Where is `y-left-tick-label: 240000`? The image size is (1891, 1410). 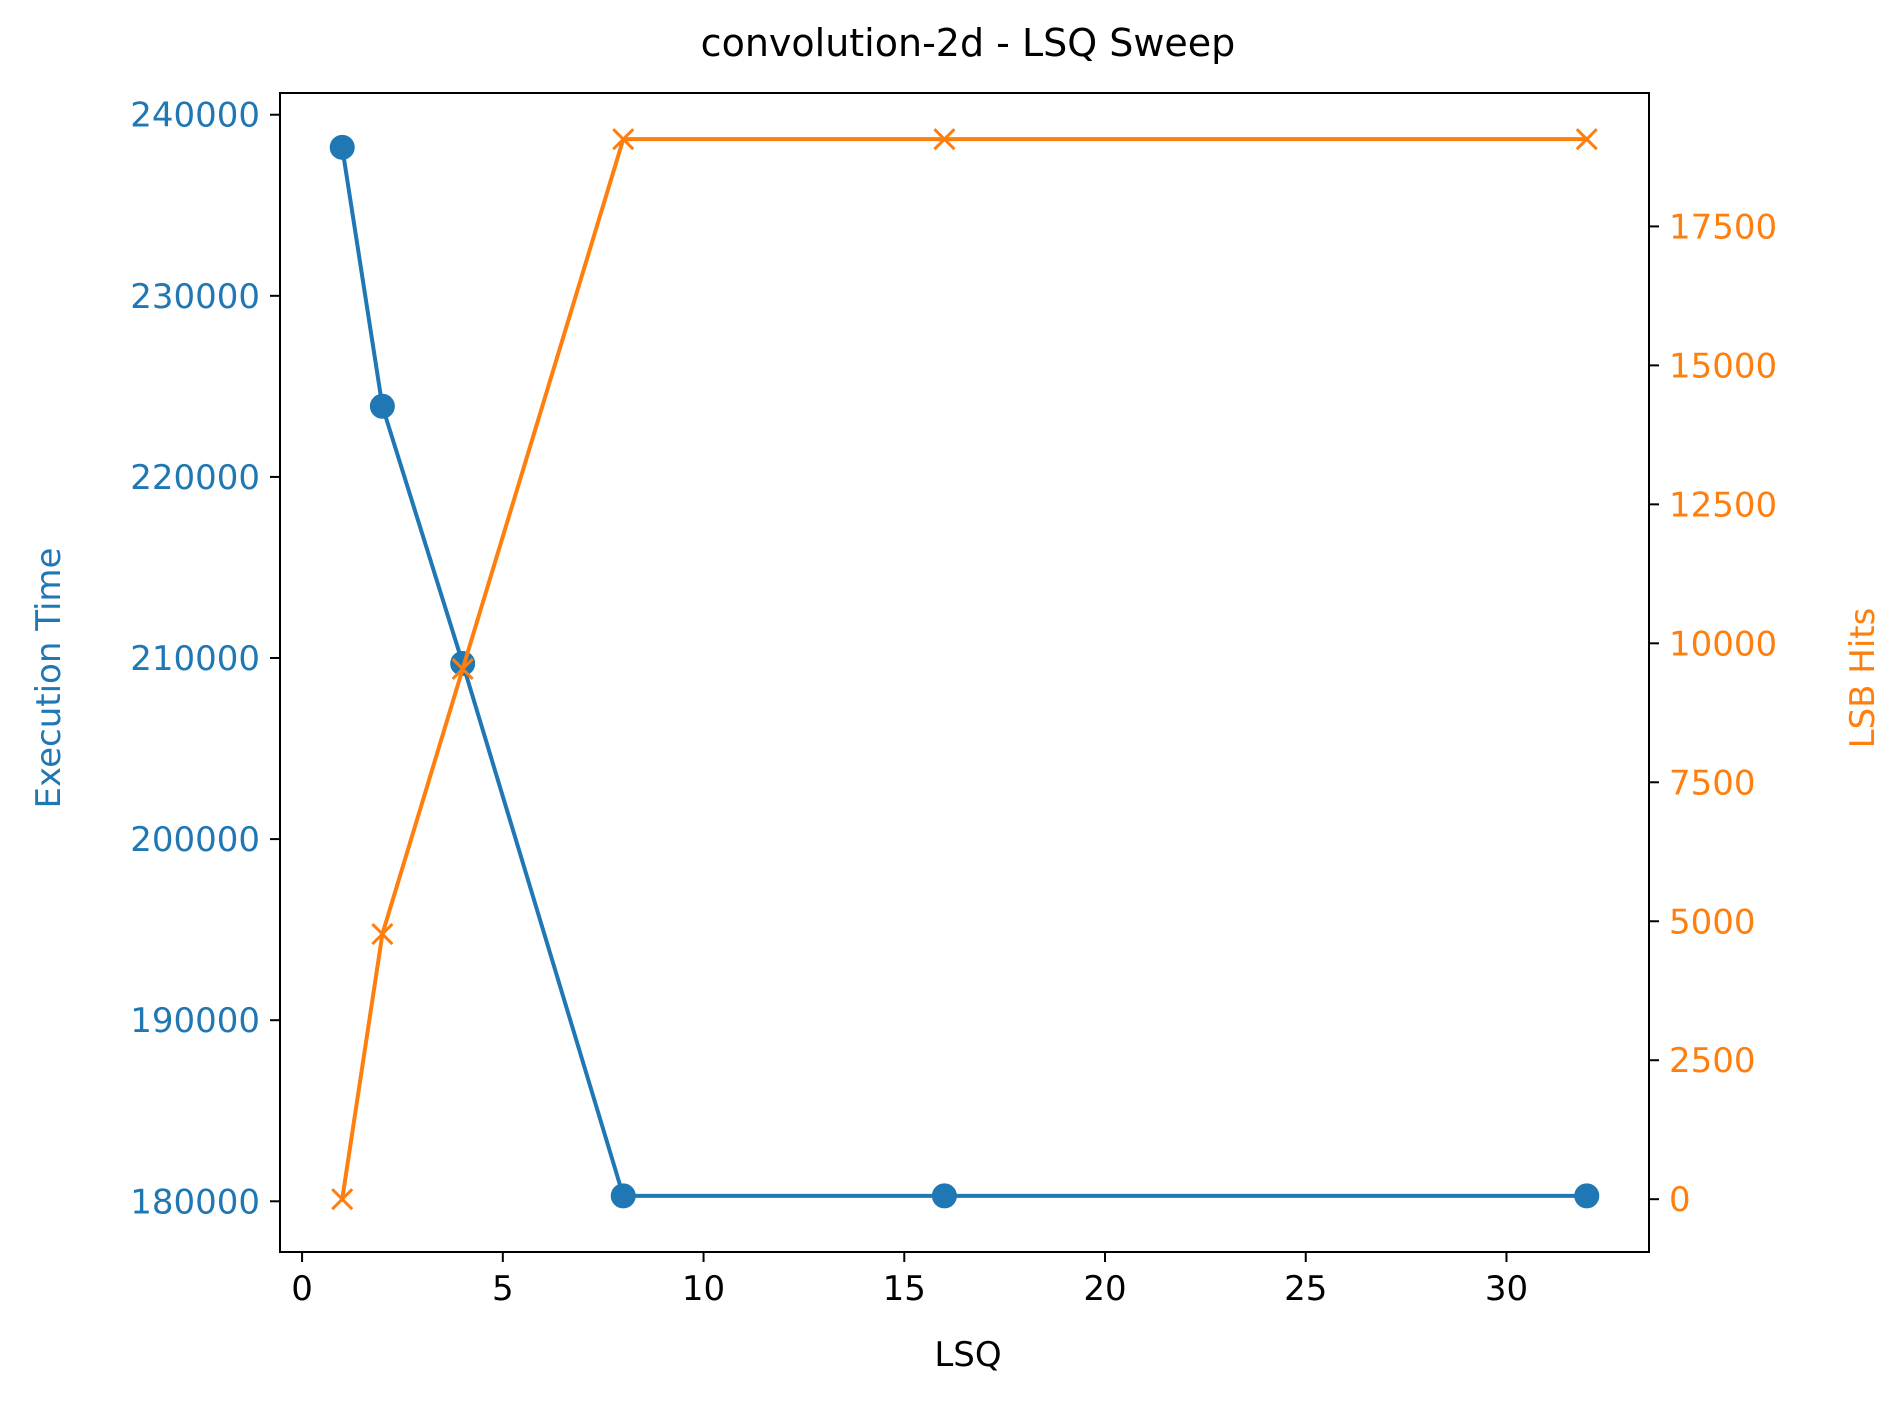
y-left-tick-label: 240000 is located at coordinates (195, 116).